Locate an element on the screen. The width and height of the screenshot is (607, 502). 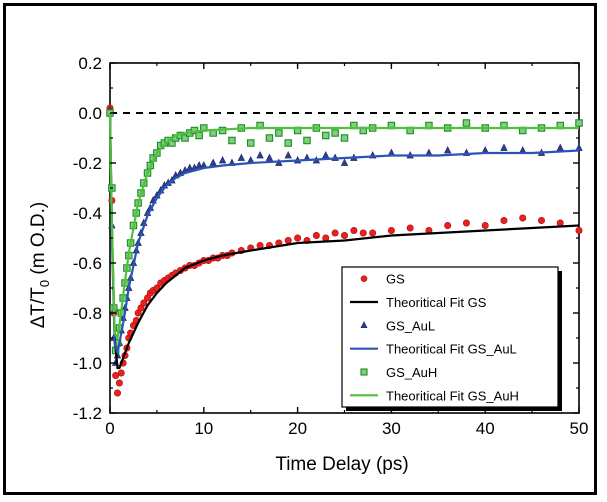
legend-label-theoritical-fit-gs-auh: Theoritical Fit GS_AuH is located at coordinates (452, 395).